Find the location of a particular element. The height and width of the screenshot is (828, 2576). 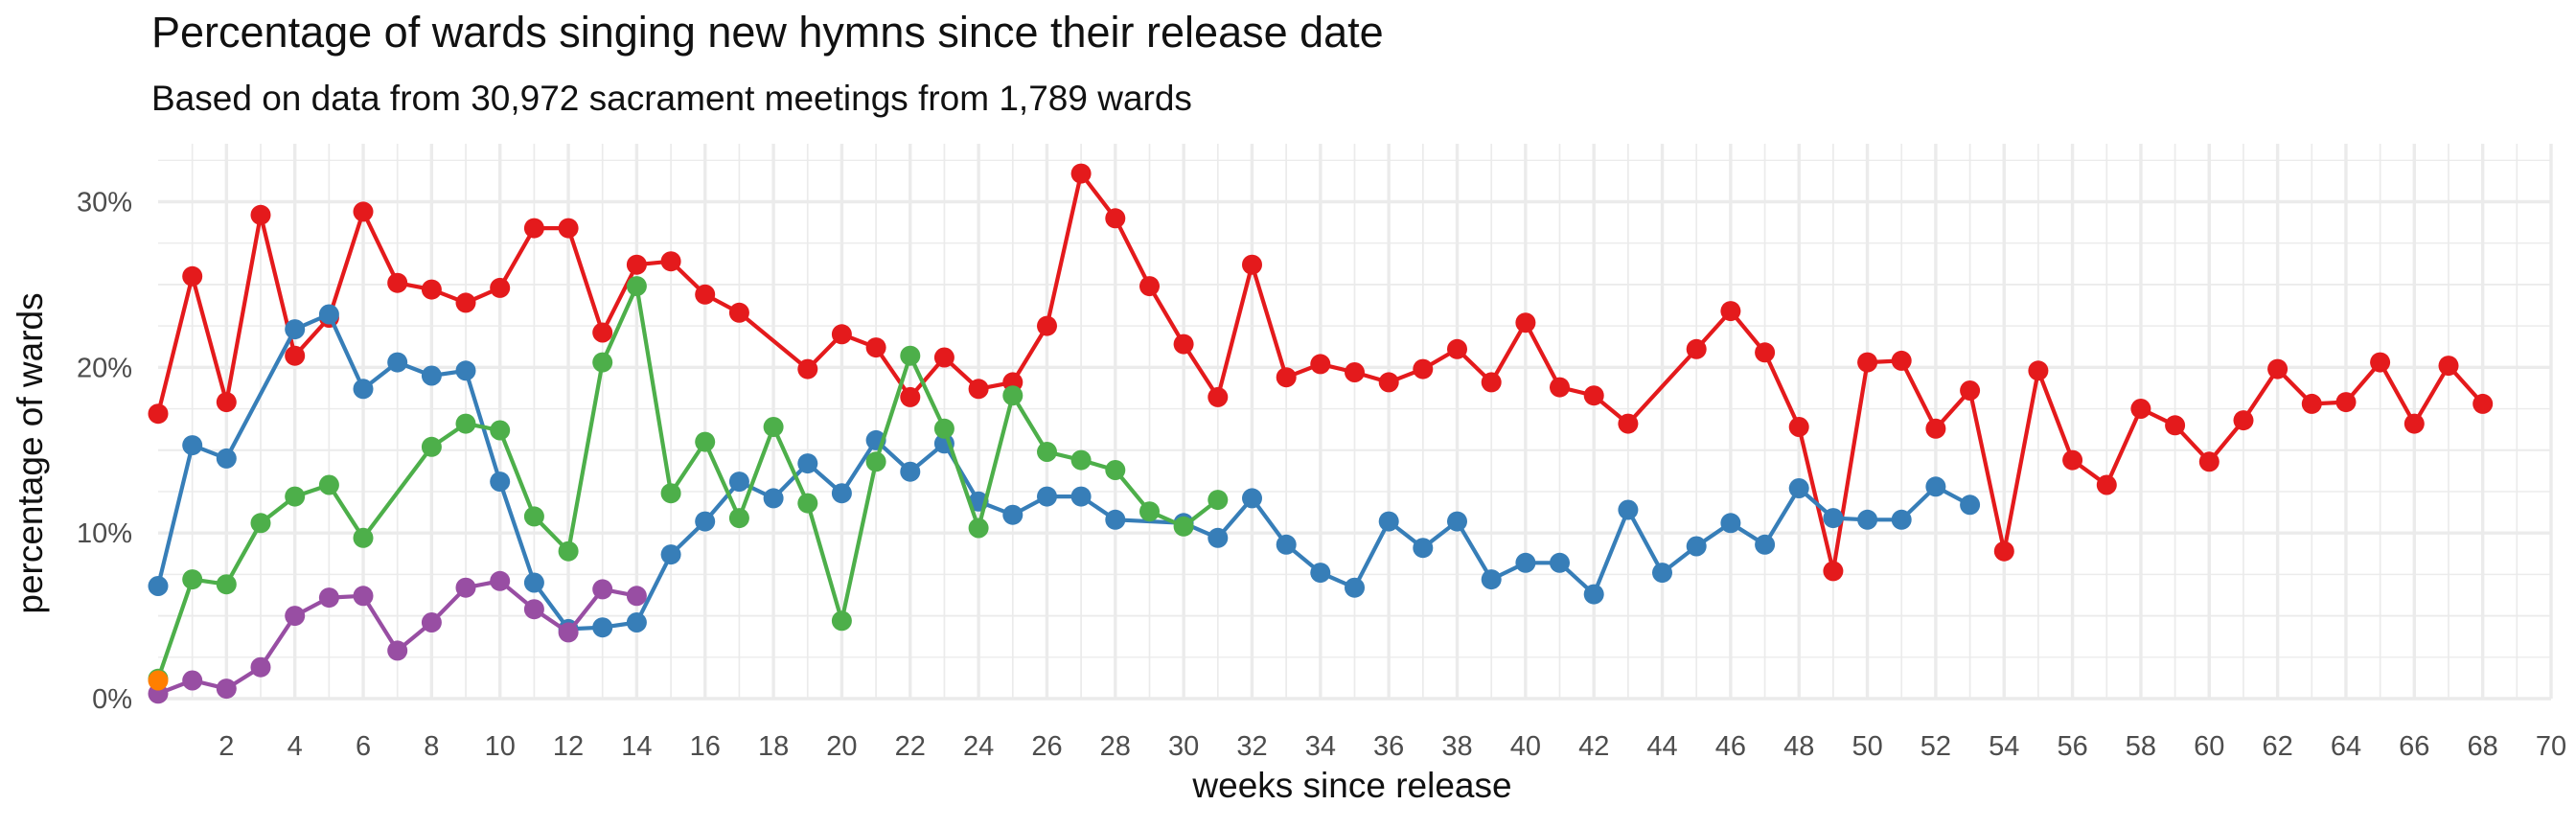

x-tick-label: 18 is located at coordinates (773, 746).